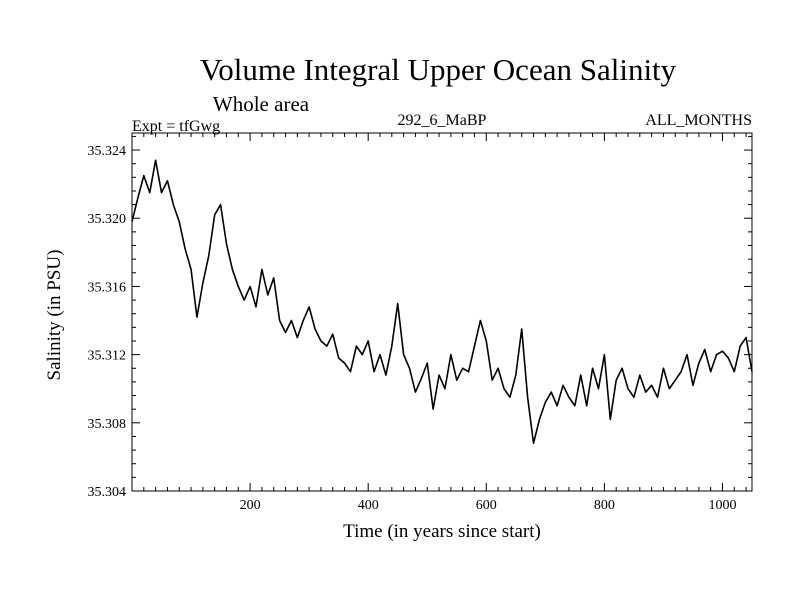 The width and height of the screenshot is (800, 600). Describe the element at coordinates (107, 219) in the screenshot. I see `y-tick-label: 35.320` at that location.